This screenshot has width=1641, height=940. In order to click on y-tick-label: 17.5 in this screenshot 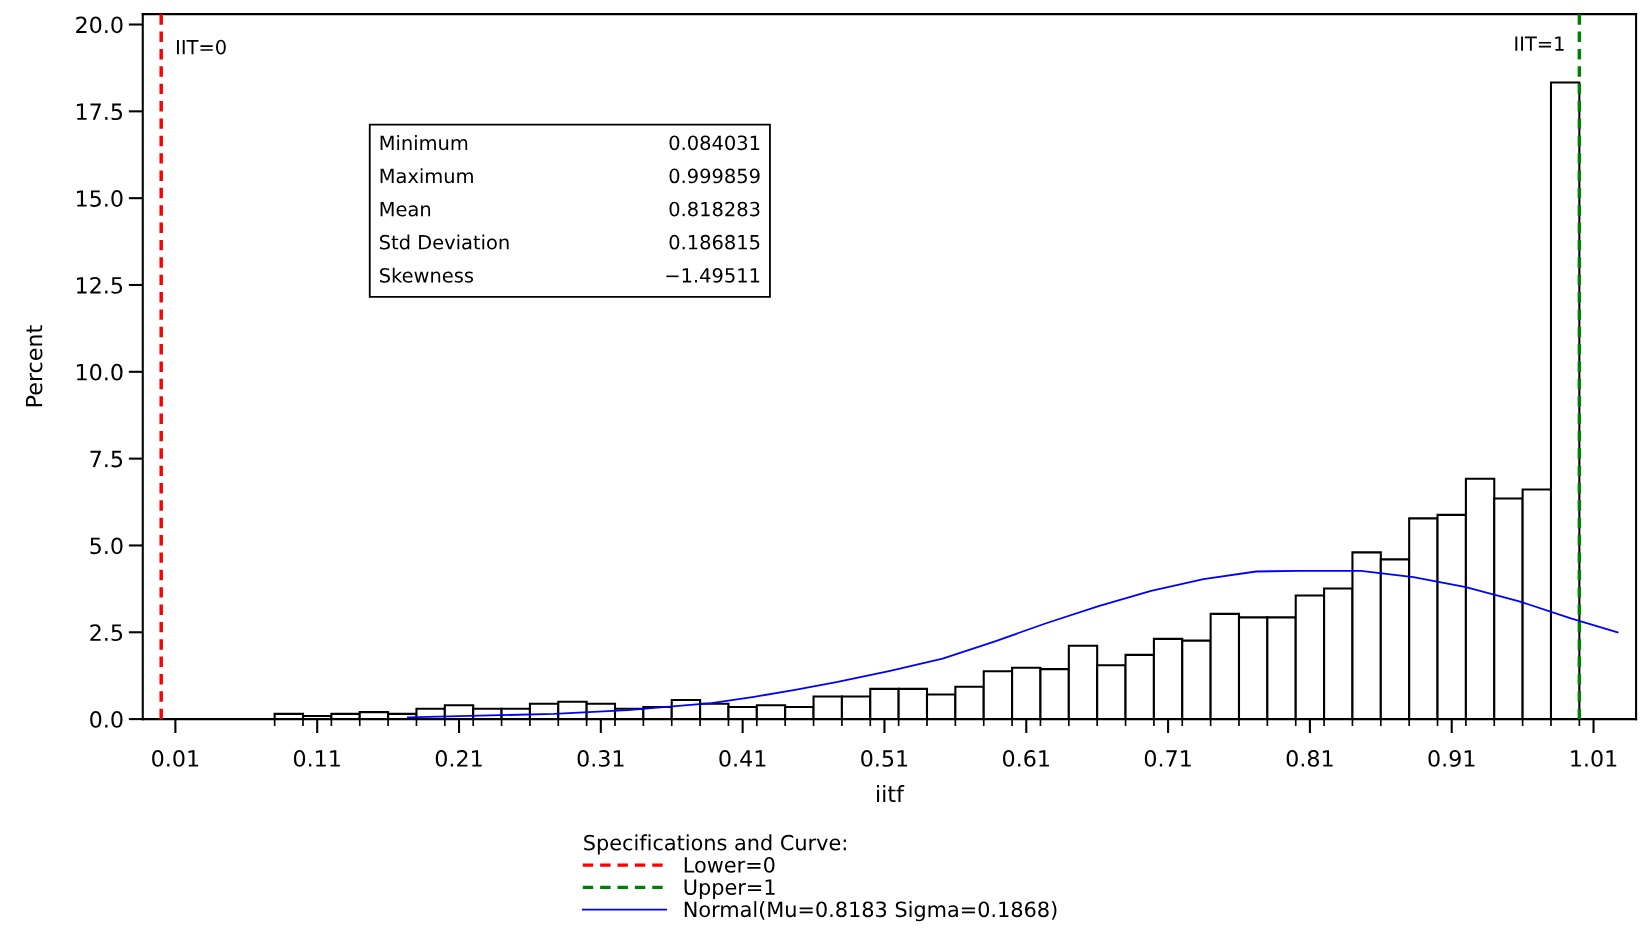, I will do `click(99, 112)`.